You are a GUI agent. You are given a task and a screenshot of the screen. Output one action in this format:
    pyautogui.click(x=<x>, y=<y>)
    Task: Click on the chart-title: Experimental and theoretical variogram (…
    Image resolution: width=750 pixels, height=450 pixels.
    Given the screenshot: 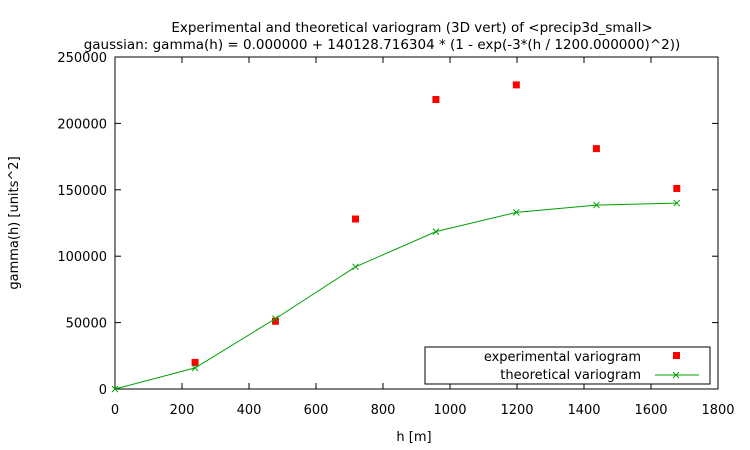 What is the action you would take?
    pyautogui.click(x=411, y=28)
    